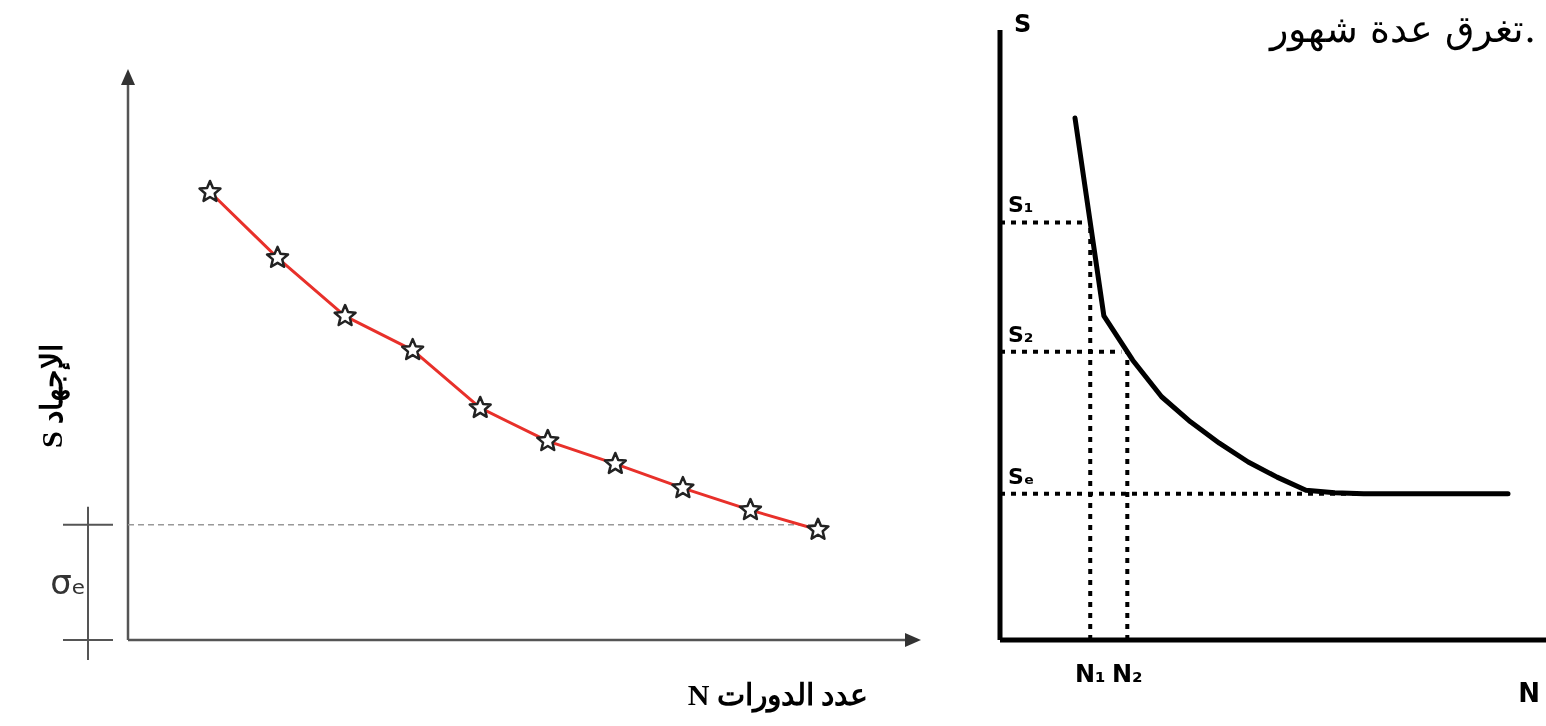 The width and height of the screenshot is (1546, 726). What do you see at coordinates (778, 695) in the screenshot?
I see `x-axis-title: عدد الدورات N` at bounding box center [778, 695].